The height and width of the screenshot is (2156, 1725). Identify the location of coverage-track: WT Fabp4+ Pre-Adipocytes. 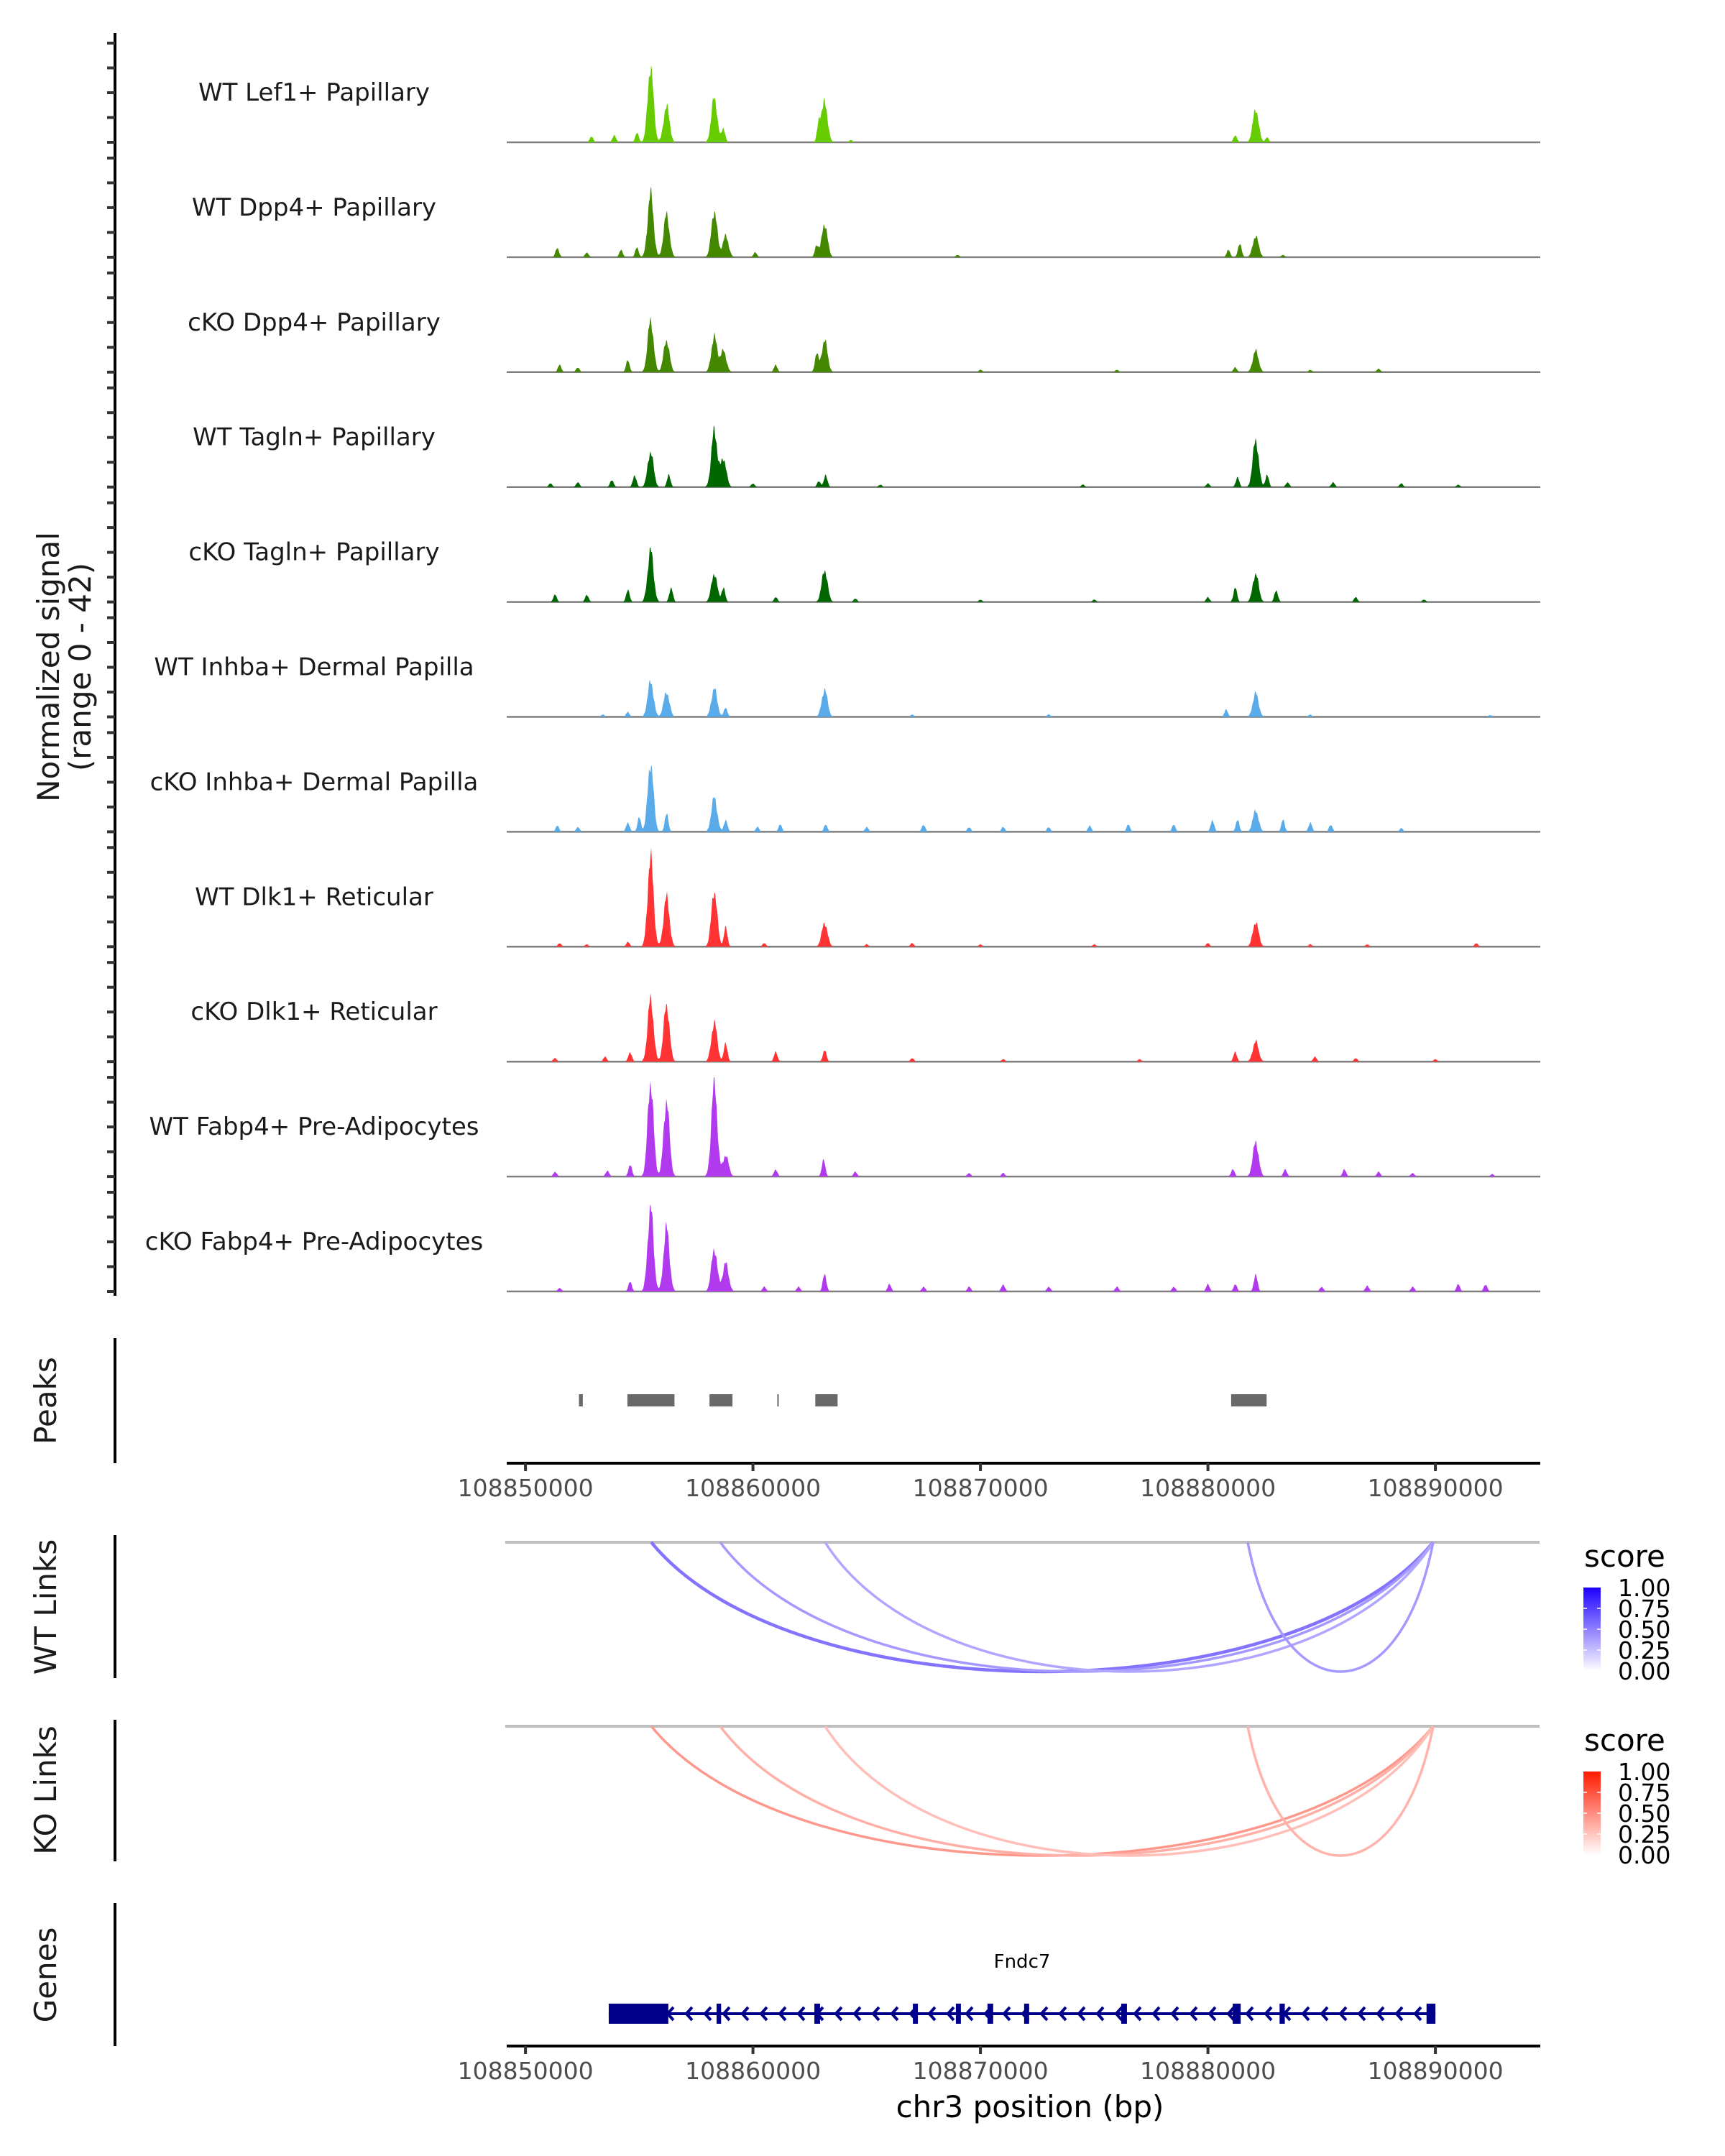
(845, 1127).